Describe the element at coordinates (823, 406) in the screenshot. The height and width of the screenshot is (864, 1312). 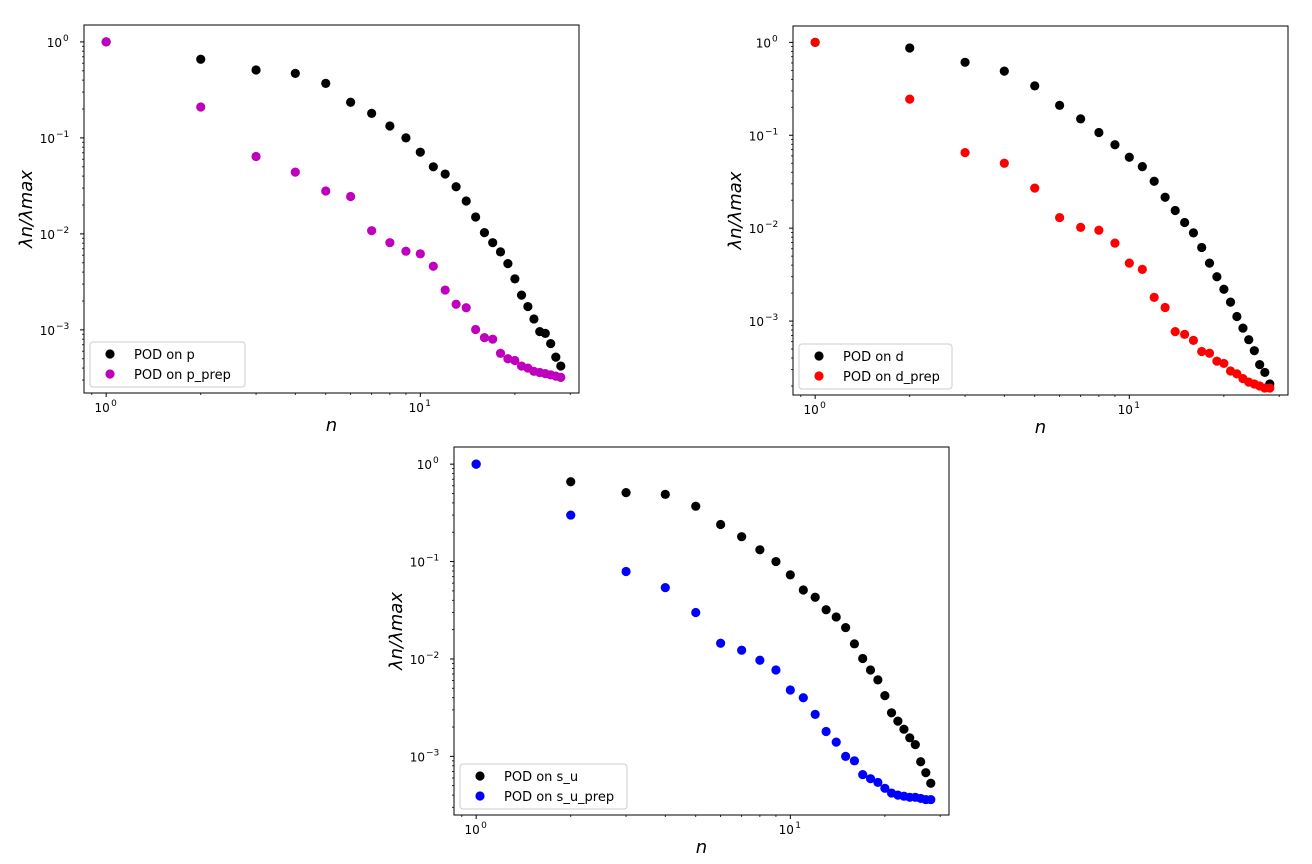
I see `x-tick-exponent: 0` at that location.